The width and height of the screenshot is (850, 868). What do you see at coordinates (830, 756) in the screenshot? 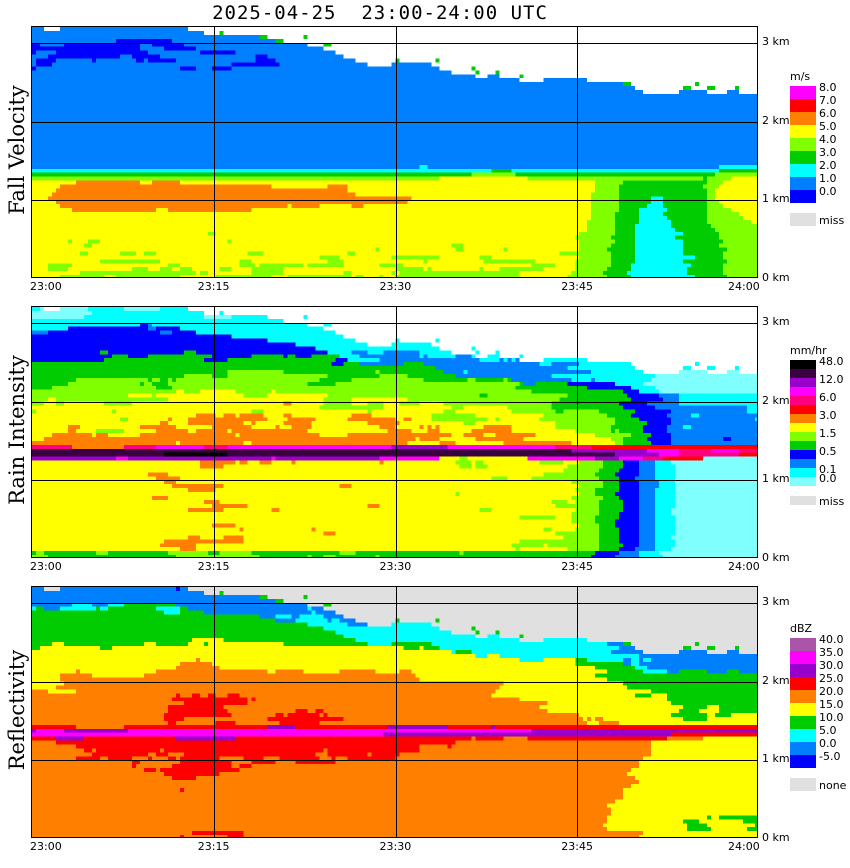
I see `colorbar-tick-label: -5.0` at bounding box center [830, 756].